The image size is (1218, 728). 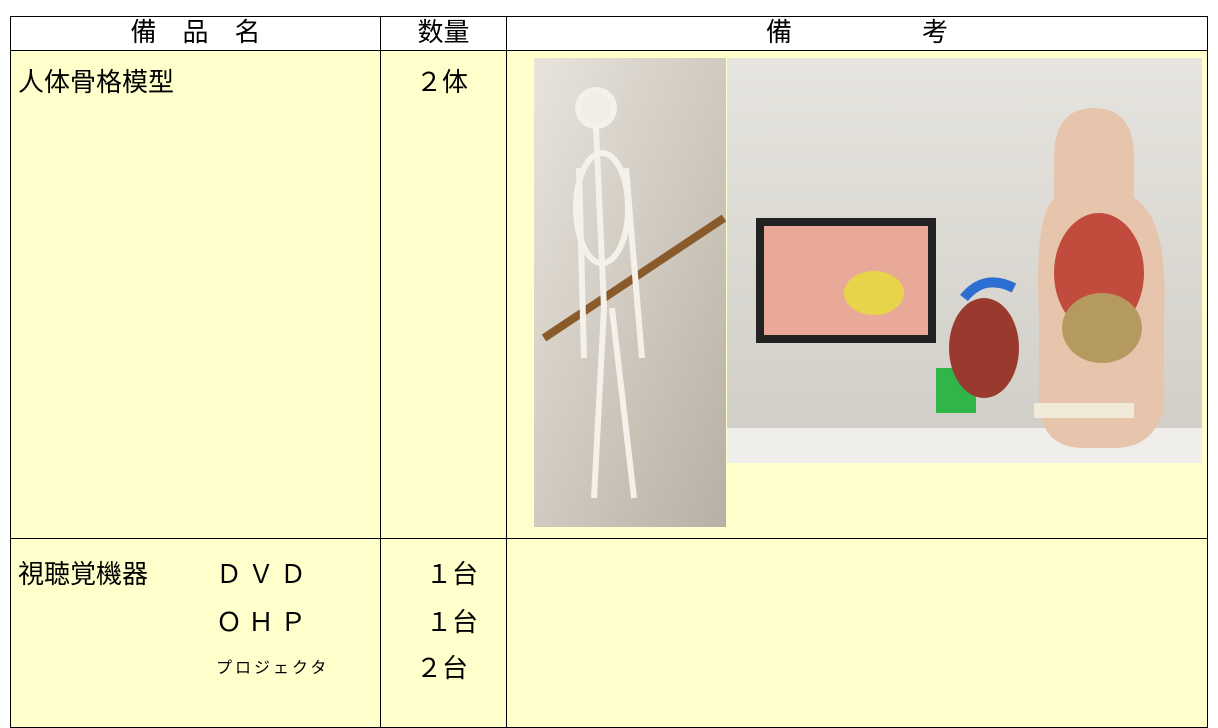 What do you see at coordinates (96, 83) in the screenshot?
I see `item-name: 人体骨格模型` at bounding box center [96, 83].